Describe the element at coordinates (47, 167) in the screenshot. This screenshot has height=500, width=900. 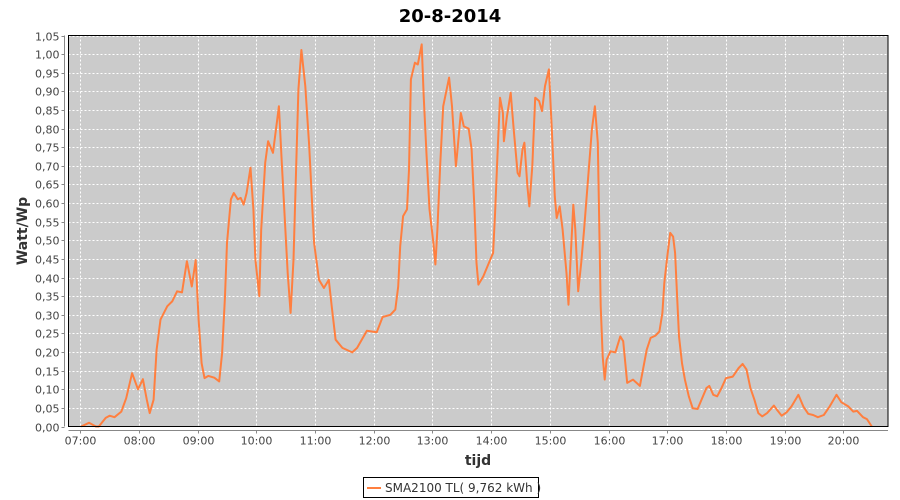
I see `y-tick-label: 0,70` at that location.